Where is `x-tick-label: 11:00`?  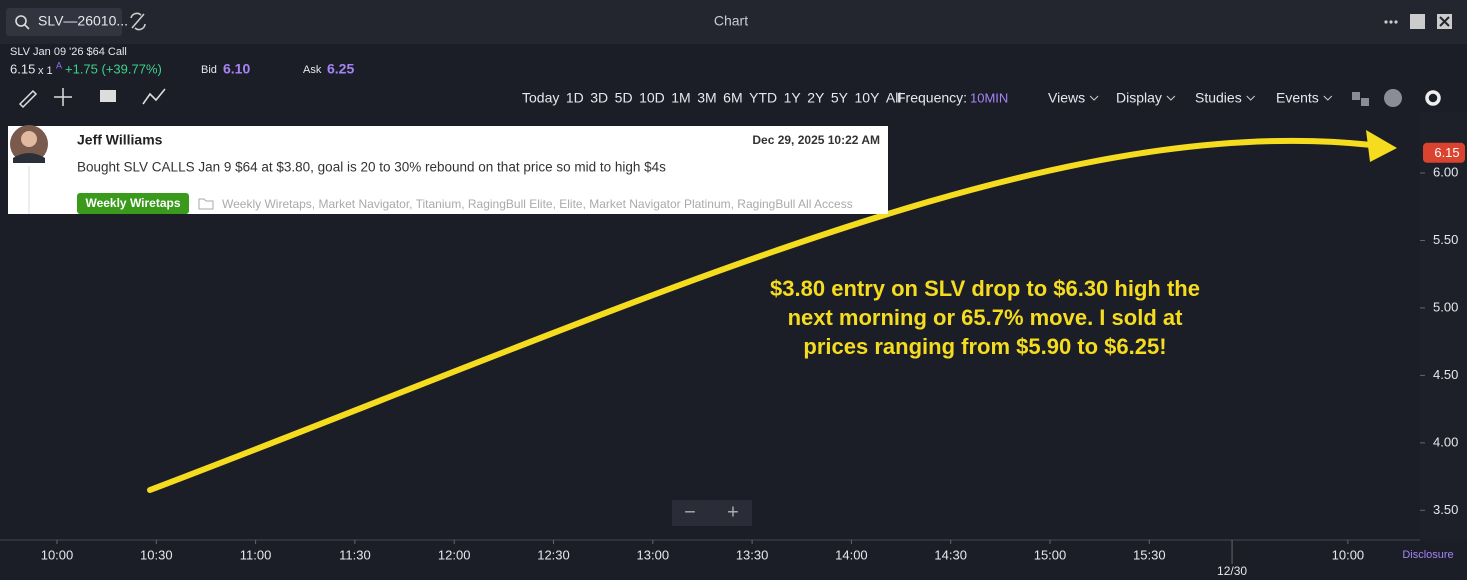 x-tick-label: 11:00 is located at coordinates (256, 554).